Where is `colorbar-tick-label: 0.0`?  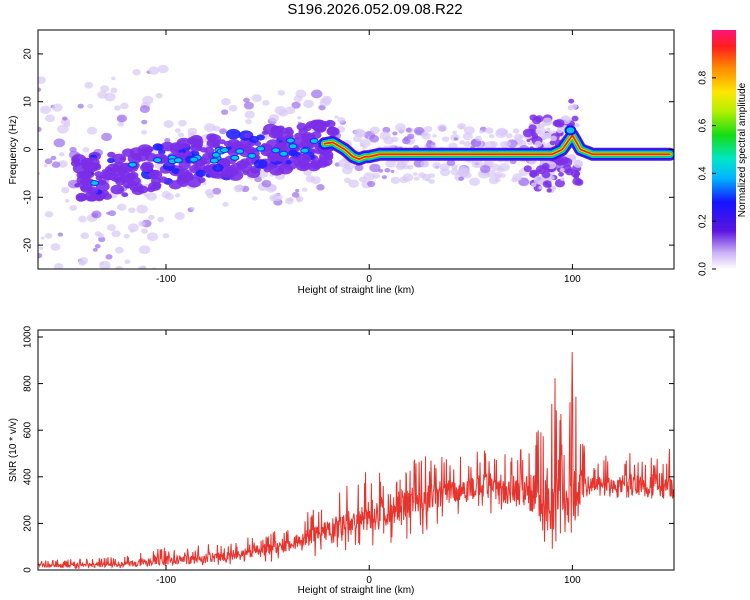 colorbar-tick-label: 0.0 is located at coordinates (703, 269).